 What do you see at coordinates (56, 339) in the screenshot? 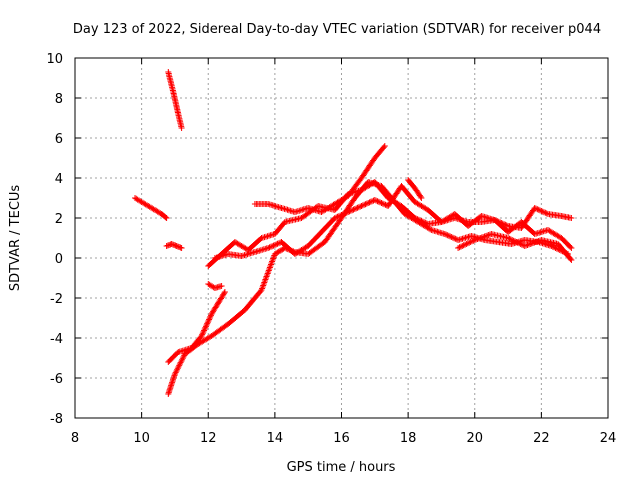
I see `y-tick-label: -4` at bounding box center [56, 339].